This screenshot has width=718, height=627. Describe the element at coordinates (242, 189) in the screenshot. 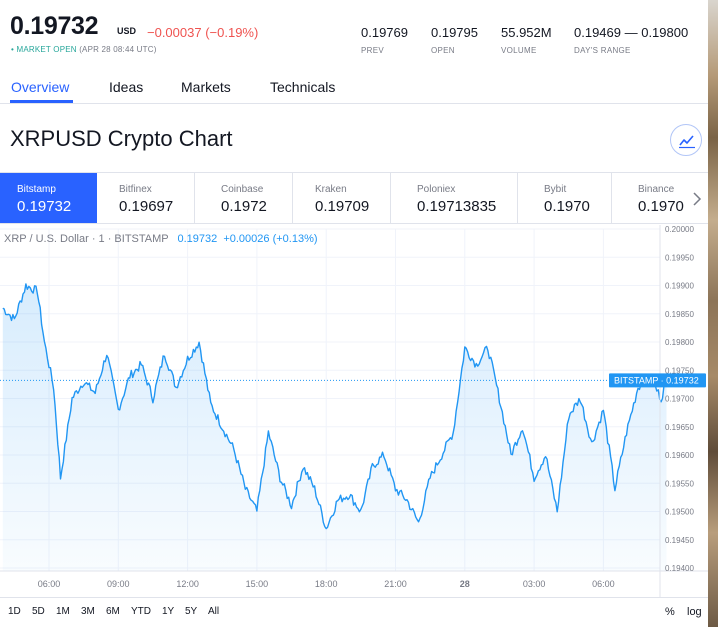

I see `exchange-name: Coinbase` at that location.